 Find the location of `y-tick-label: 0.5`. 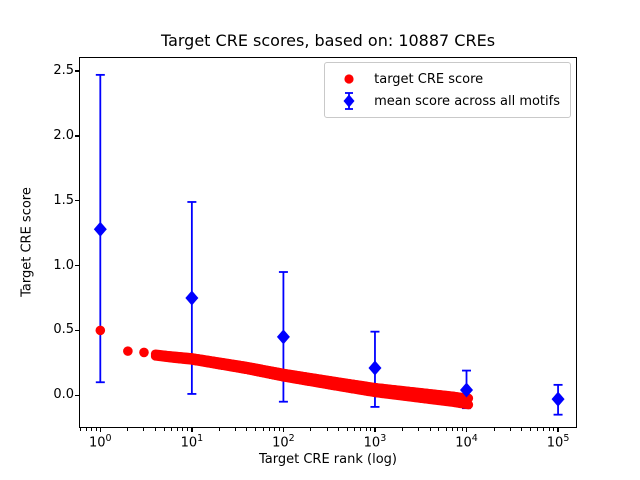

y-tick-label: 0.5 is located at coordinates (63, 330).